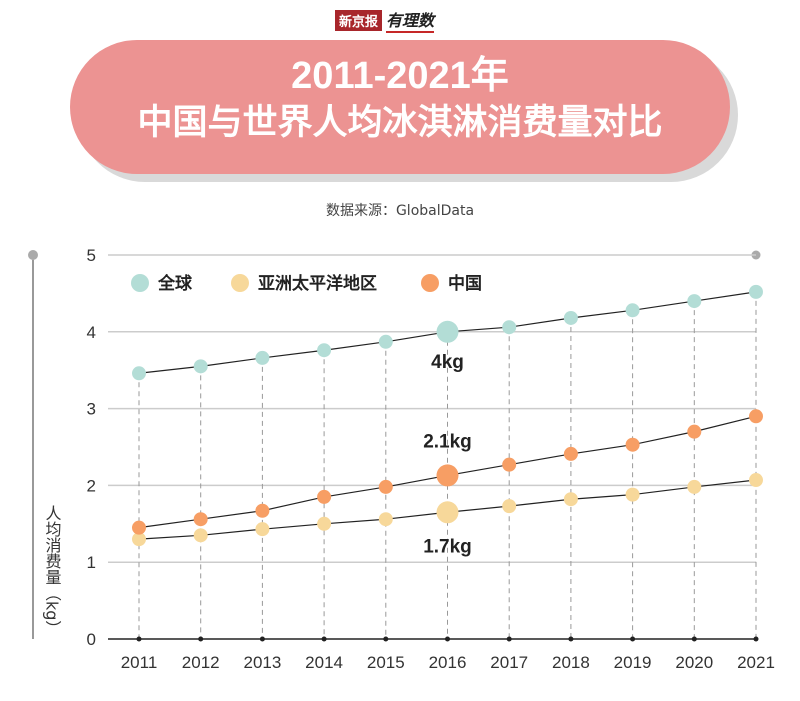 This screenshot has width=800, height=701. I want to click on data-annotation: 4kg, so click(447, 362).